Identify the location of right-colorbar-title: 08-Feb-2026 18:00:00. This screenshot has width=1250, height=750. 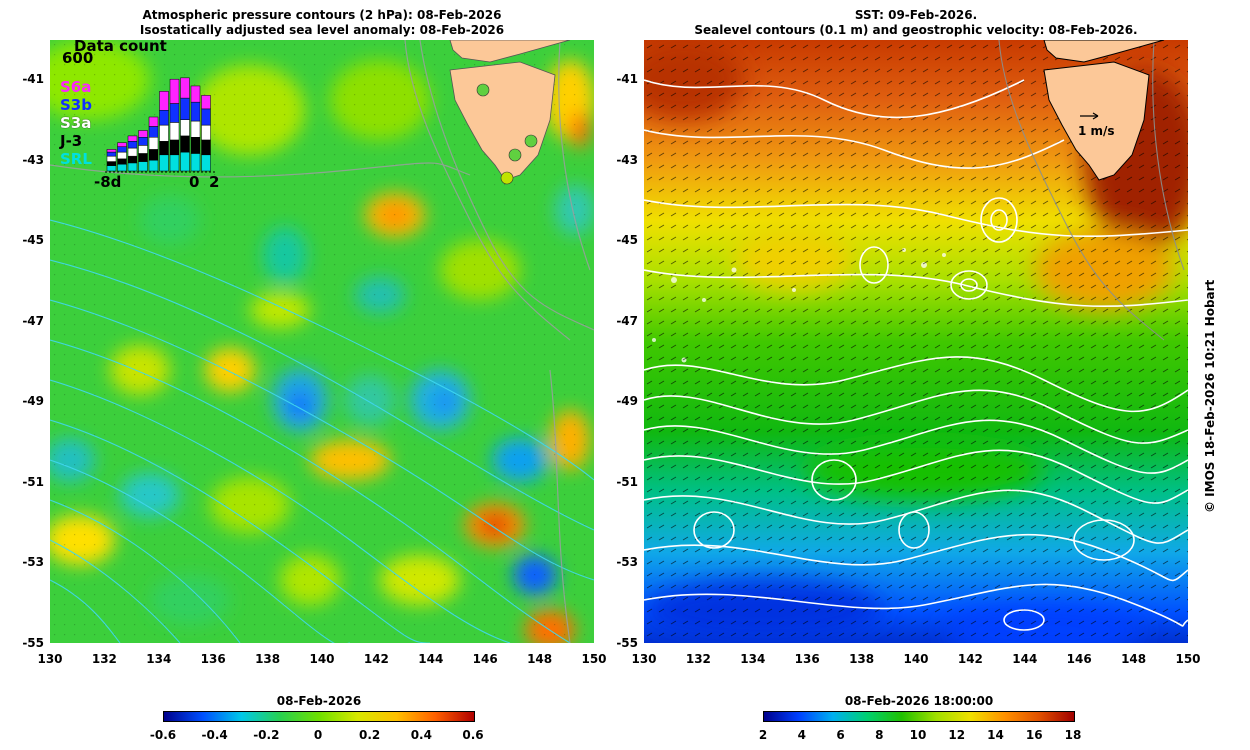
(919, 701).